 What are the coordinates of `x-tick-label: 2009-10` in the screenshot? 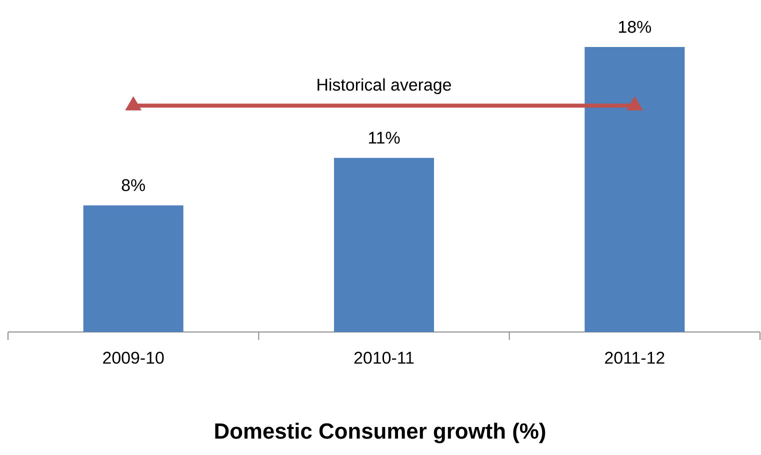 It's located at (133, 358).